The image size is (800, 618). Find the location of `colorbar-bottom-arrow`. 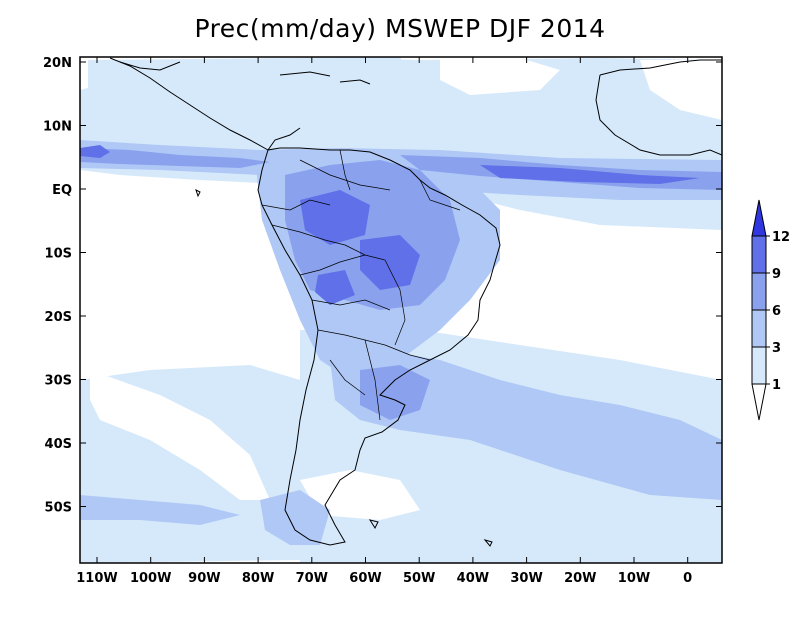

colorbar-bottom-arrow is located at coordinates (759, 402).